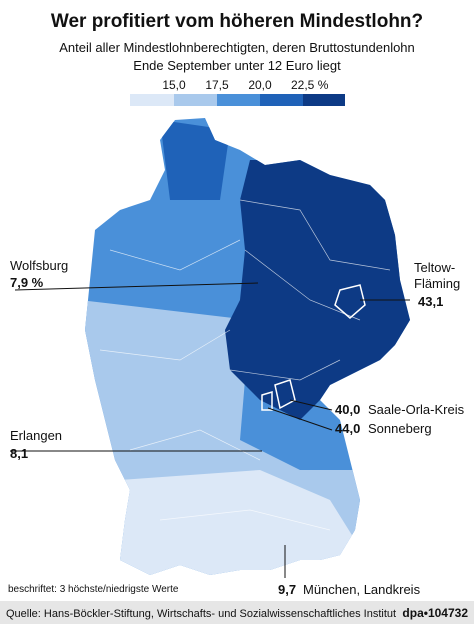 This screenshot has height=629, width=474. I want to click on value: 40,0, so click(347, 409).